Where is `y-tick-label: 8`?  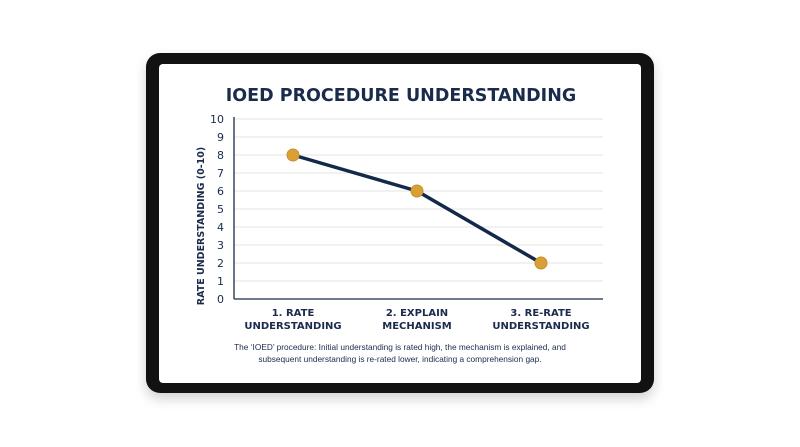 y-tick-label: 8 is located at coordinates (220, 155).